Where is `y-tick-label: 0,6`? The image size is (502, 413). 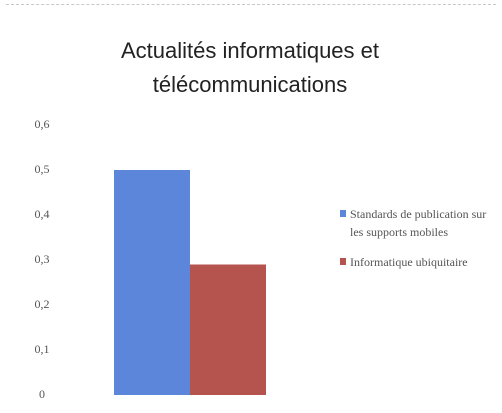
y-tick-label: 0,6 is located at coordinates (42, 124).